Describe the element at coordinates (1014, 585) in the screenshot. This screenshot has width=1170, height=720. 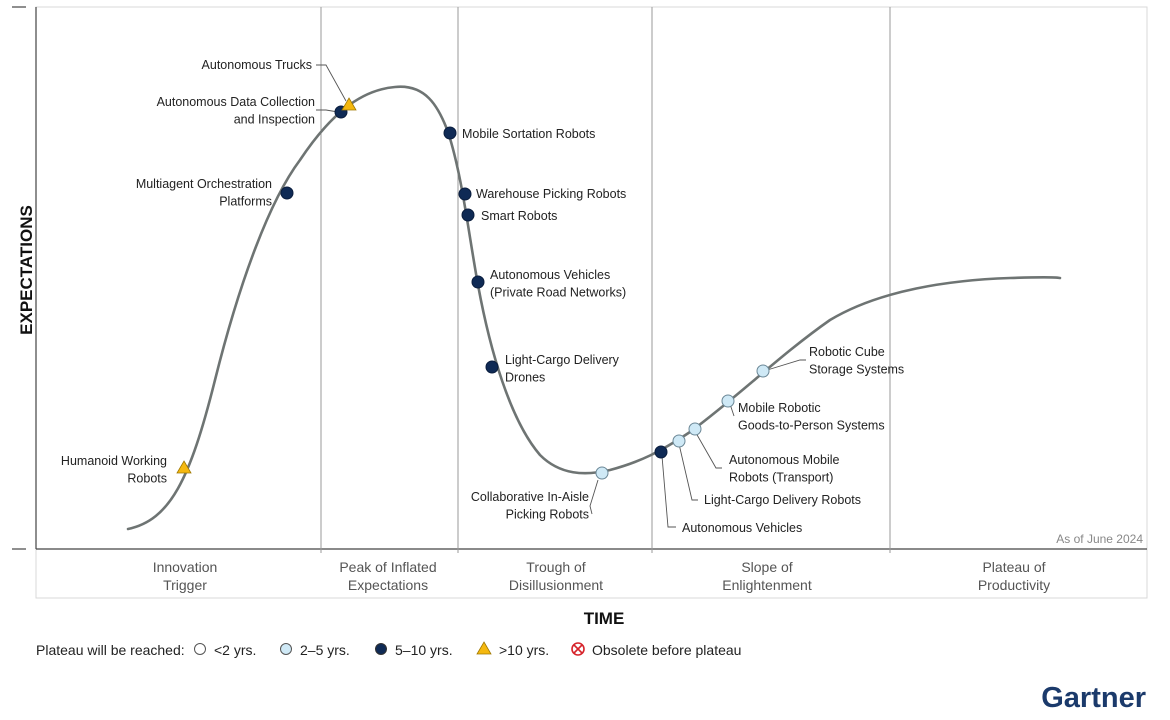
I see `svg-text: Productivity` at that location.